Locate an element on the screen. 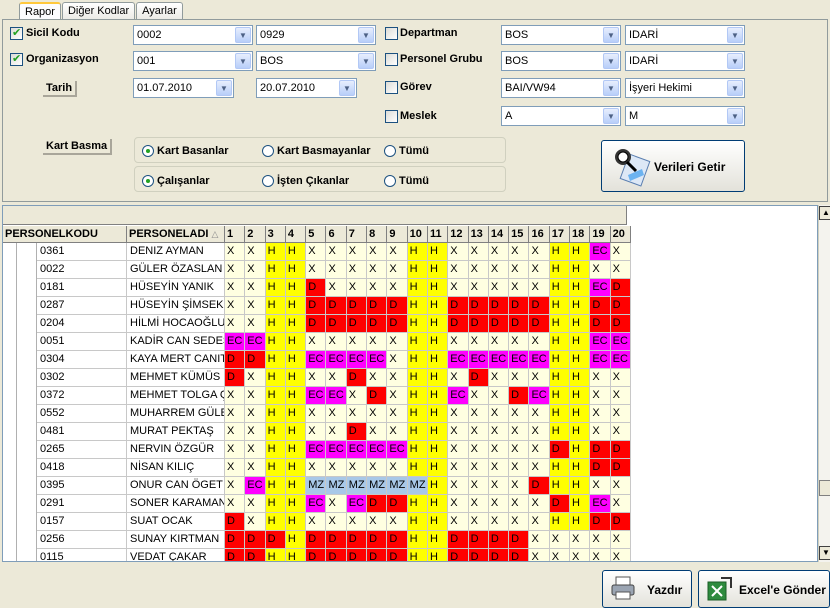 This screenshot has width=830, height=608. col-header-day: 19 is located at coordinates (600, 234).